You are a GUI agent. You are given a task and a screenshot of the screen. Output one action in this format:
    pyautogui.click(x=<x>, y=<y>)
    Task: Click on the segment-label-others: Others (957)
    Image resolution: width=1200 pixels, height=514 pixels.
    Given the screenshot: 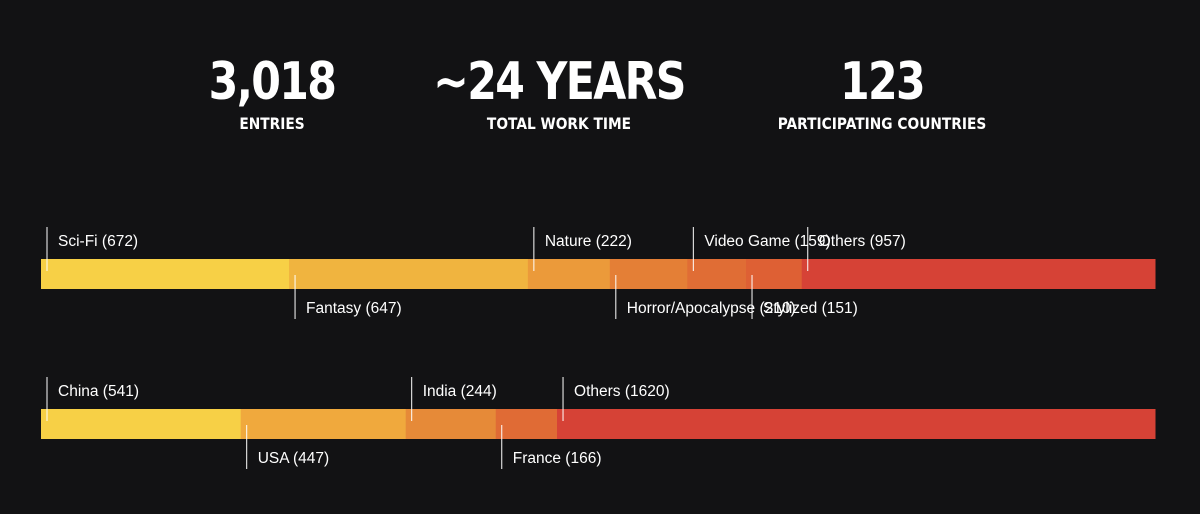 What is the action you would take?
    pyautogui.click(x=862, y=241)
    